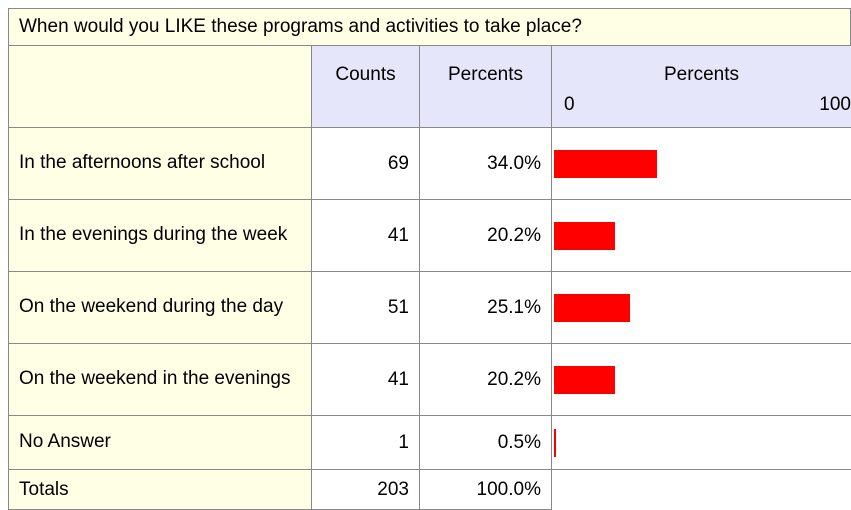  What do you see at coordinates (160, 164) in the screenshot?
I see `row-label: In the afternoons after school` at bounding box center [160, 164].